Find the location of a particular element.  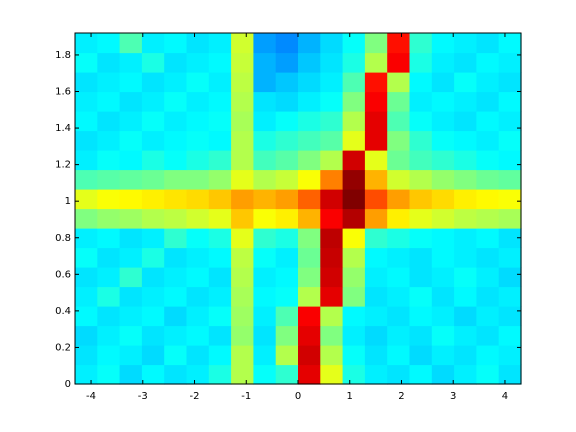

y-tick-label: 1.4 is located at coordinates (63, 128).